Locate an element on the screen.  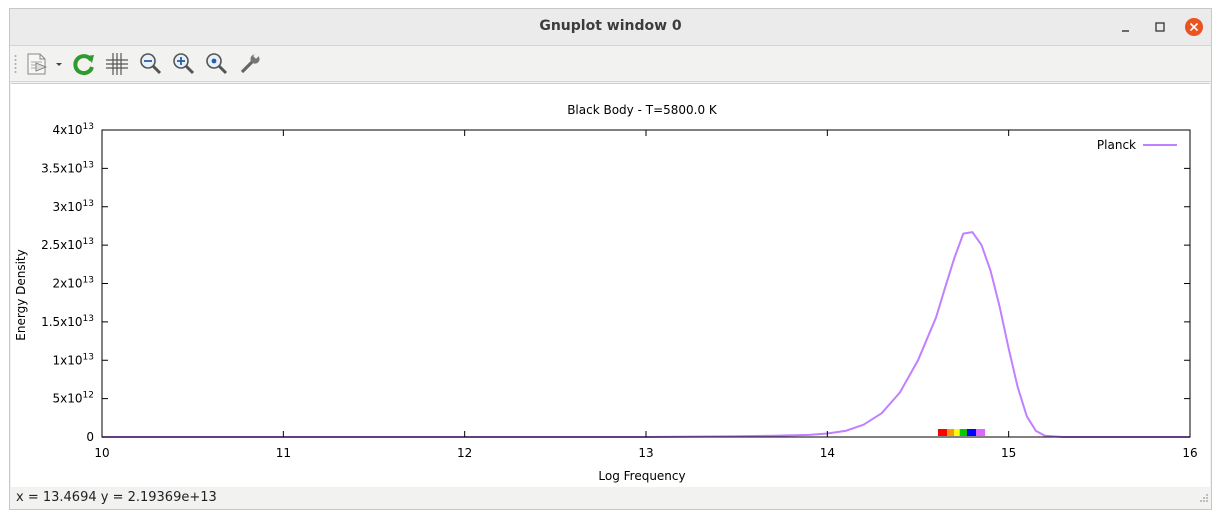
legend-label-planck: Planck is located at coordinates (1116, 145).